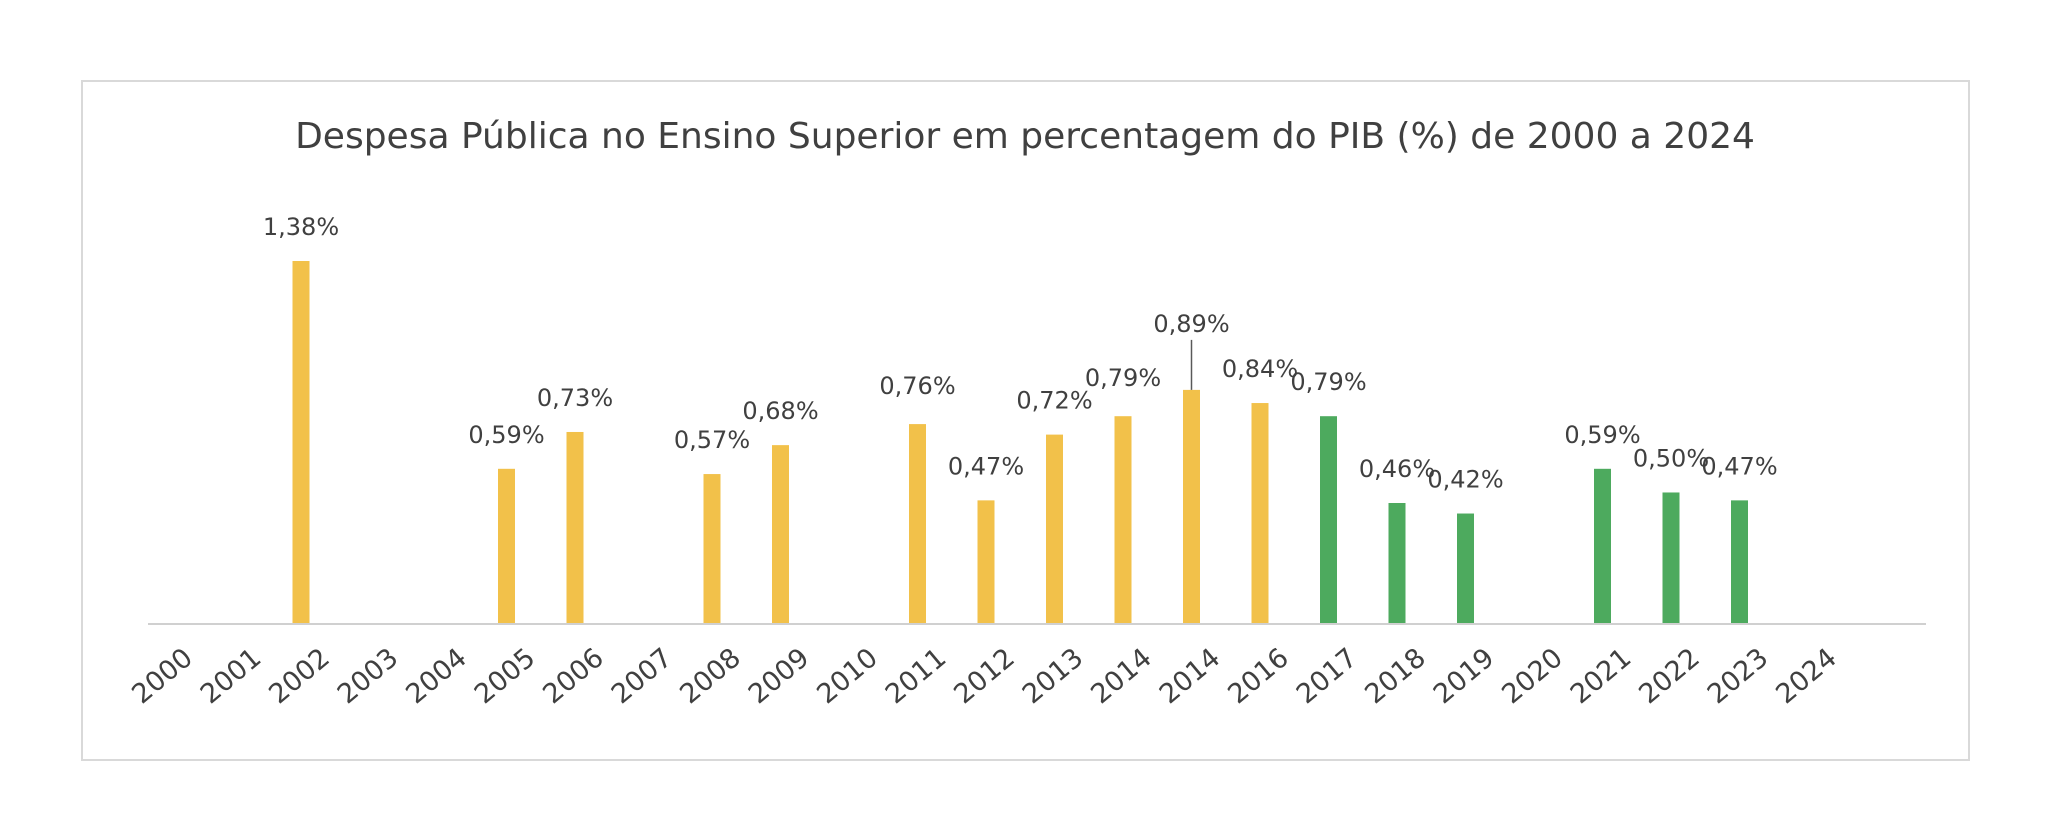 The image size is (2048, 833). What do you see at coordinates (779, 676) in the screenshot?
I see `x-tick-label: 2009` at bounding box center [779, 676].